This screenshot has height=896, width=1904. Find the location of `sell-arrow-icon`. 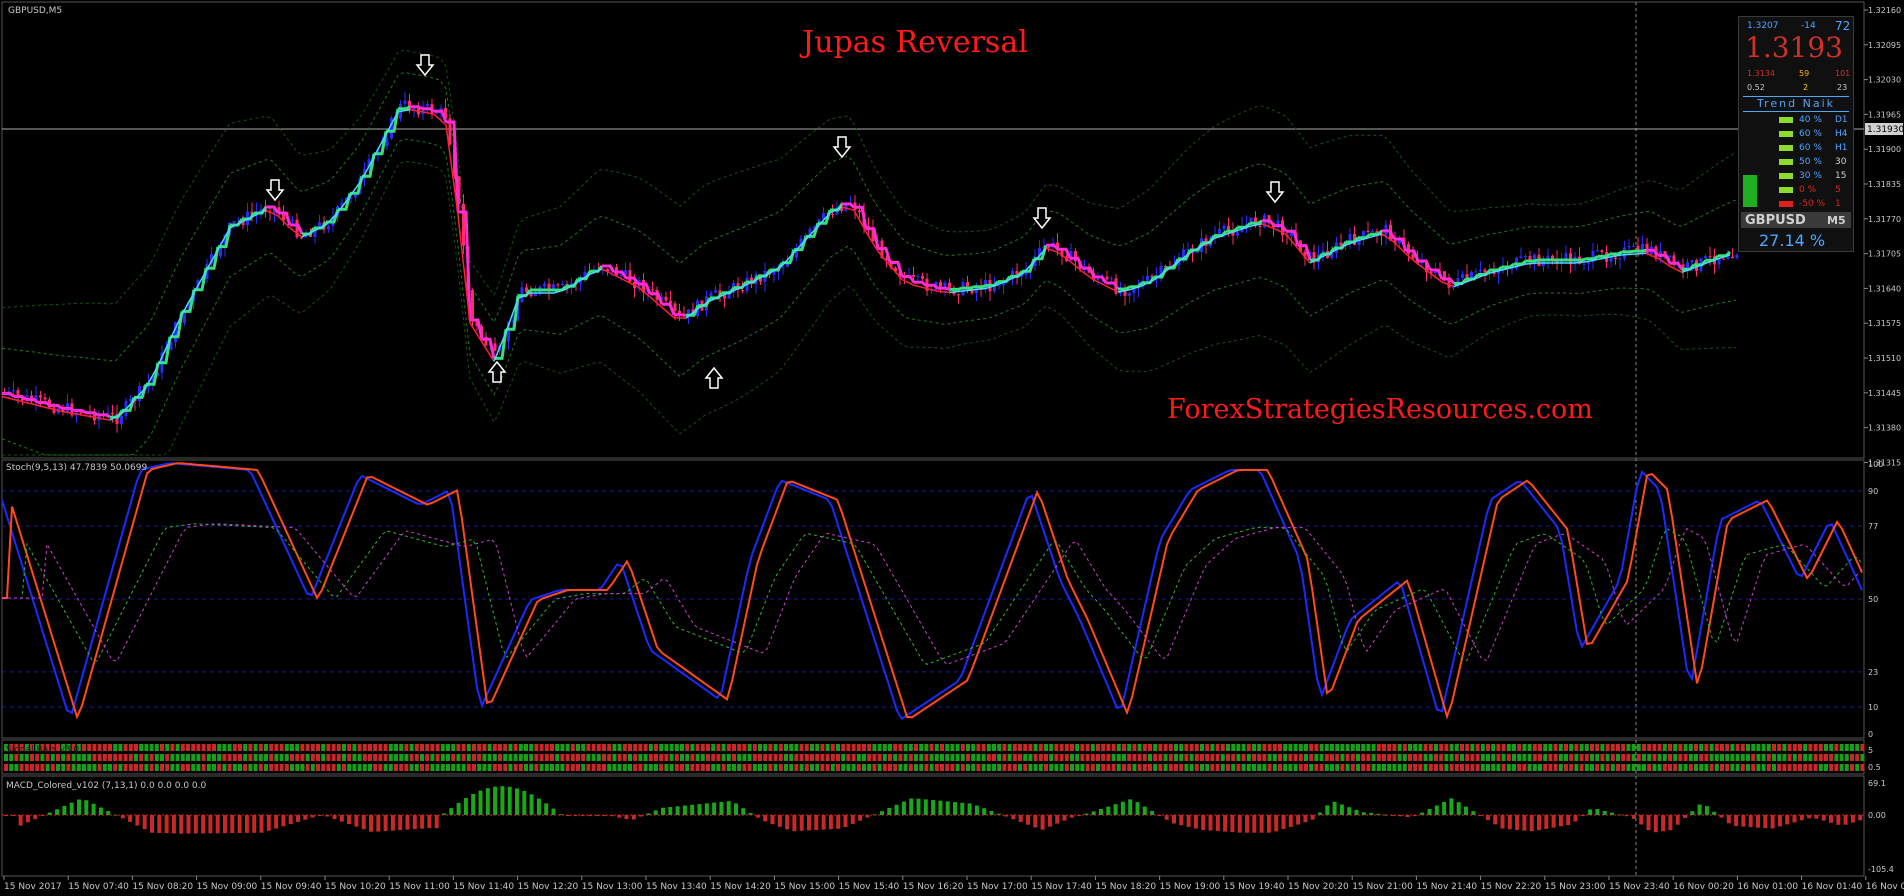

sell-arrow-icon is located at coordinates (425, 65).